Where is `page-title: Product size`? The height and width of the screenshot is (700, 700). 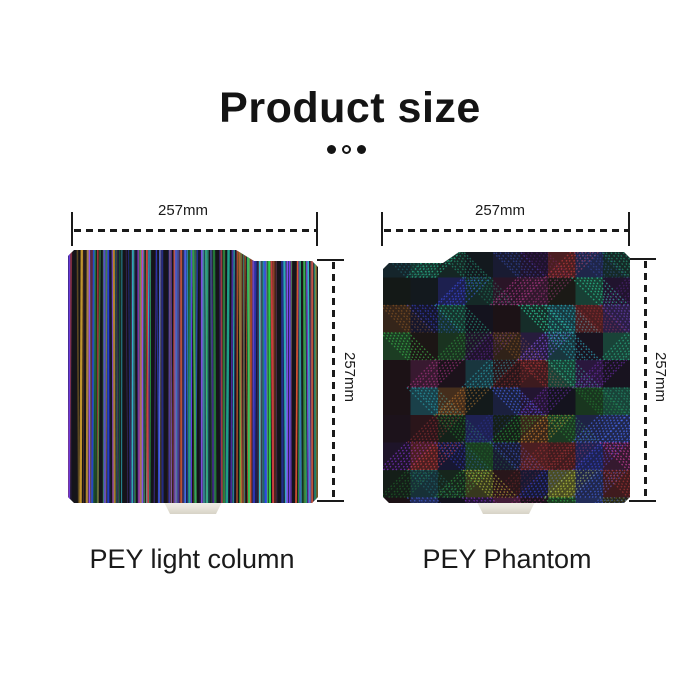 page-title: Product size is located at coordinates (350, 108).